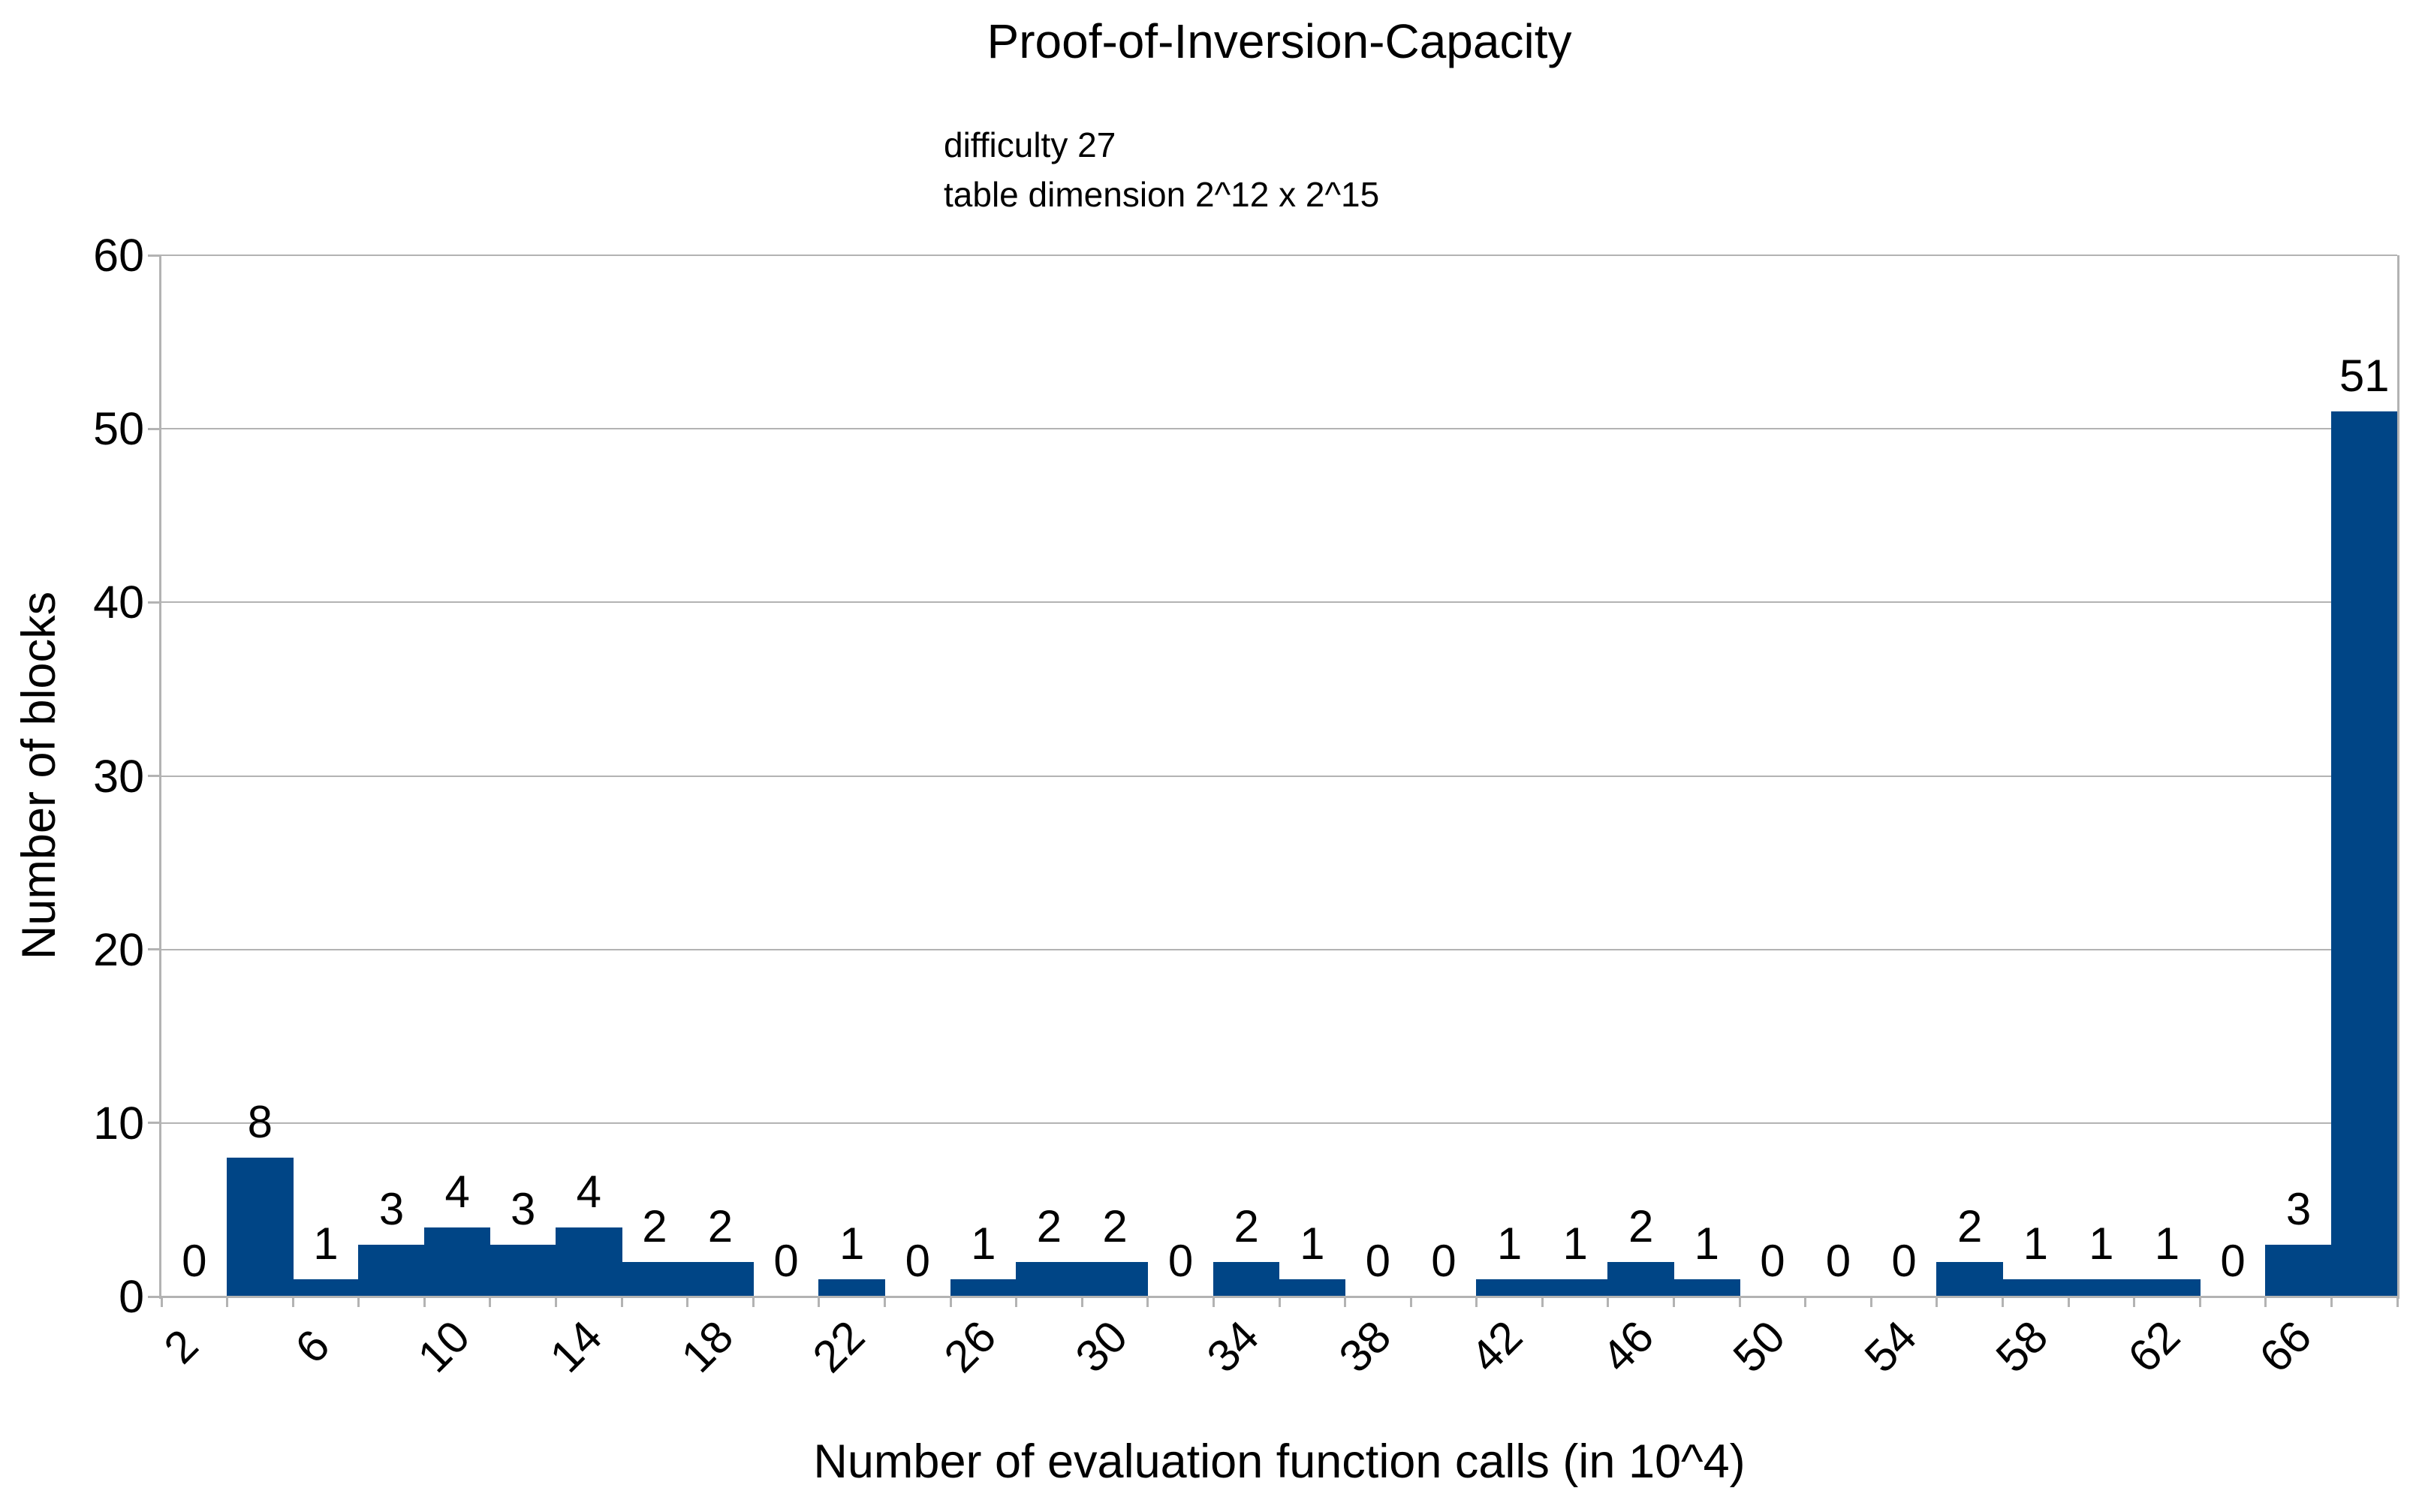 The height and width of the screenshot is (1512, 2416). I want to click on chart-title: Proof-of-Inversion-Capacity, so click(1279, 41).